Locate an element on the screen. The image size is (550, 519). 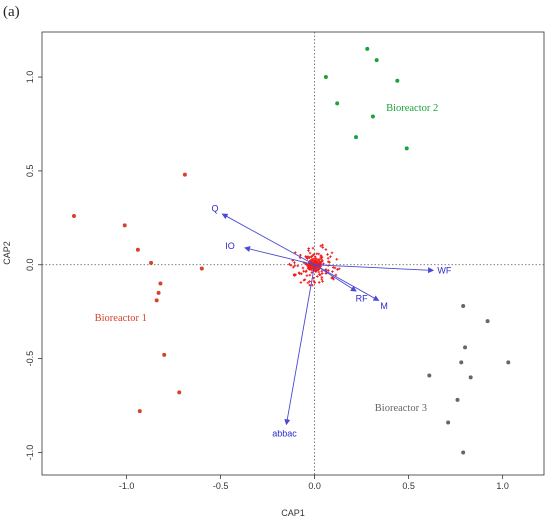
vector-m is located at coordinates (347, 282).